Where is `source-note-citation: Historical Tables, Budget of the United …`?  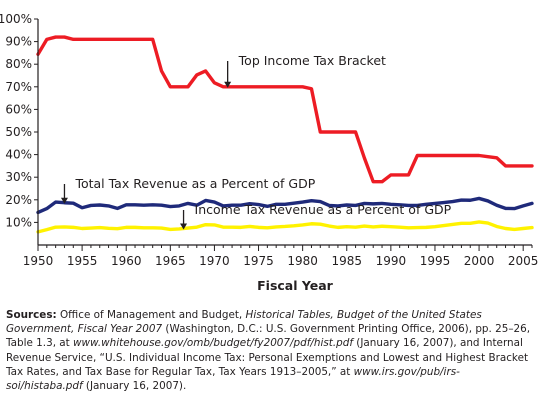
source-note-citation: Historical Tables, Budget of the United … is located at coordinates (244, 322).